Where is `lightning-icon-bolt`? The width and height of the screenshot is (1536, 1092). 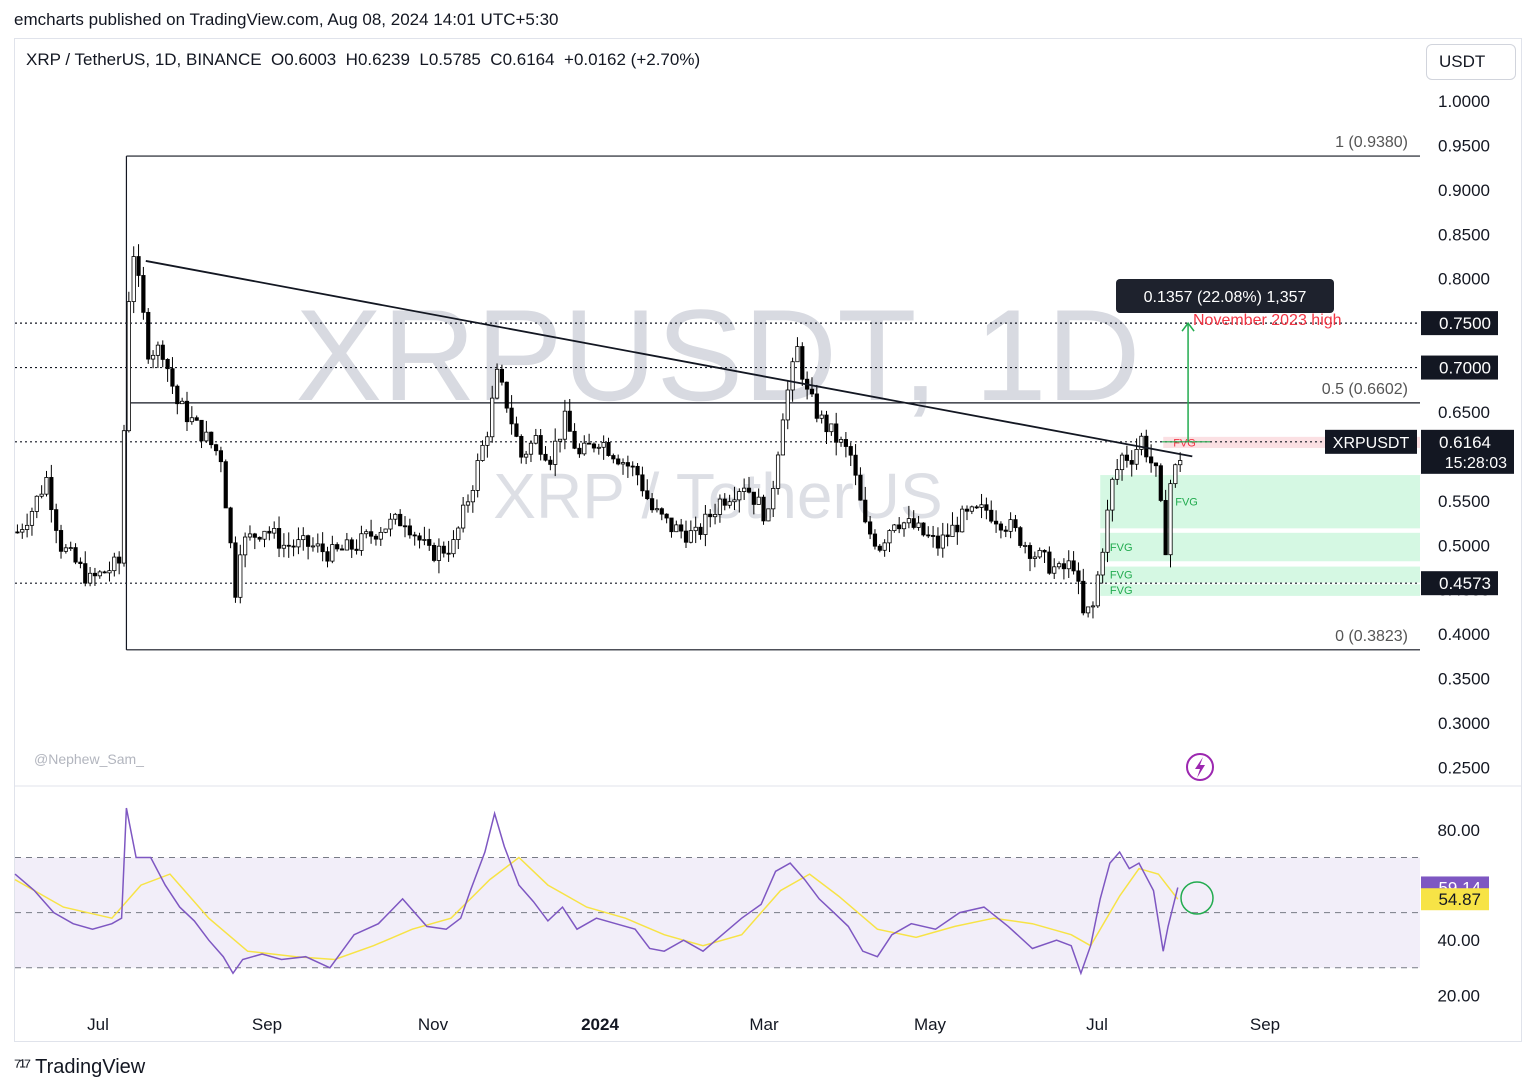 lightning-icon-bolt is located at coordinates (1200, 767).